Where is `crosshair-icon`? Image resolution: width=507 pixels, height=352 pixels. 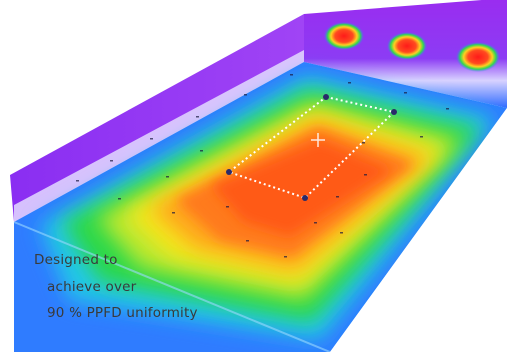
crosshair-icon is located at coordinates (318, 140).